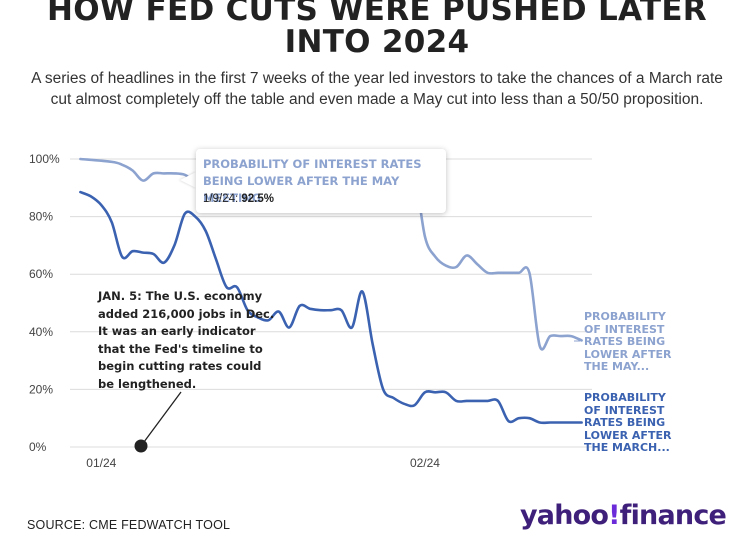 This screenshot has width=754, height=560. I want to click on tooltip-value: 92.5%, so click(257, 199).